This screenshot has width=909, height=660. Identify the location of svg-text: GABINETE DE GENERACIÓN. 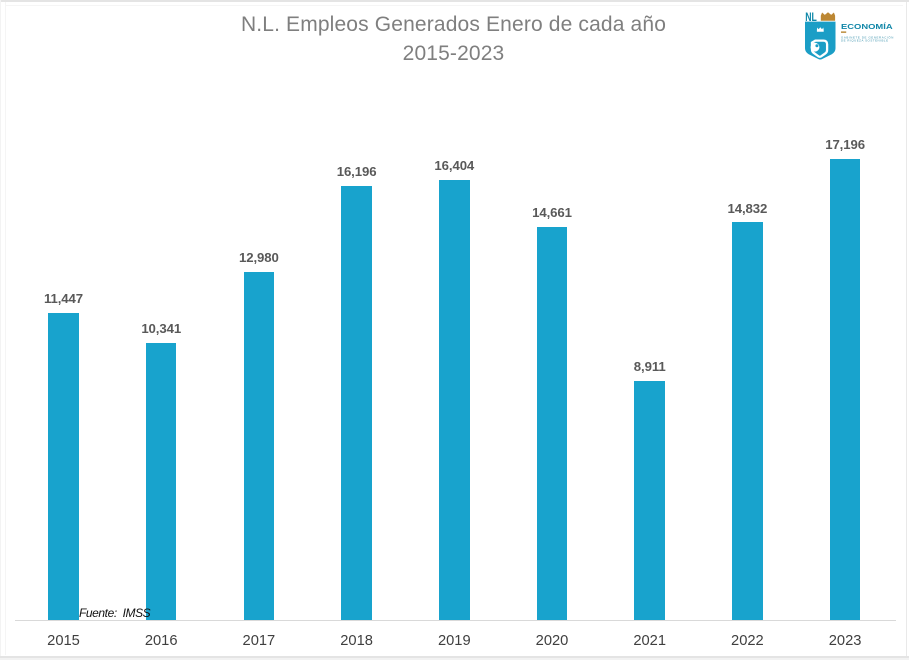
(867, 37).